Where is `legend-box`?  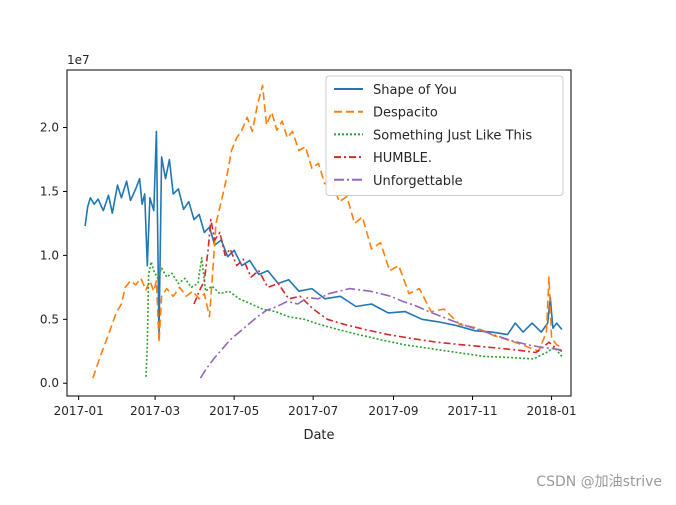
legend-box is located at coordinates (444, 135).